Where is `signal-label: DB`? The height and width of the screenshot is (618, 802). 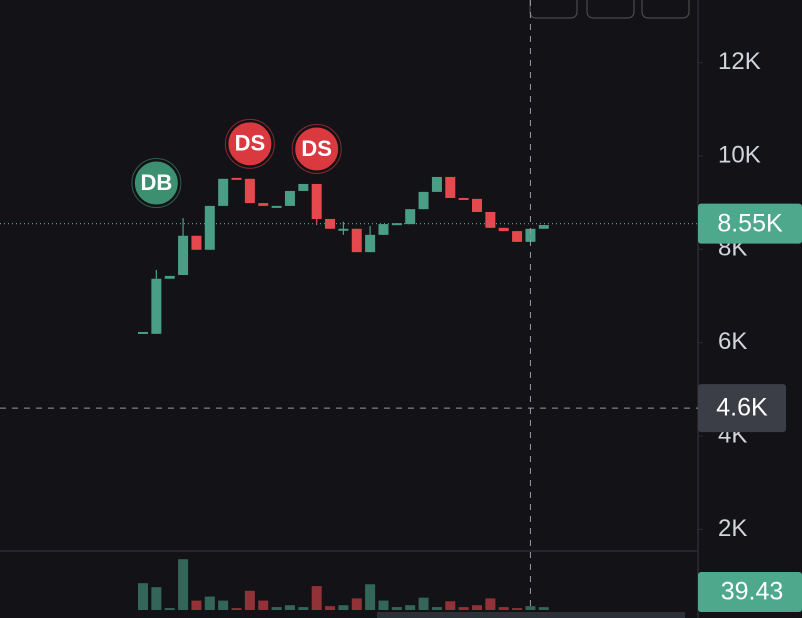 signal-label: DB is located at coordinates (156, 182).